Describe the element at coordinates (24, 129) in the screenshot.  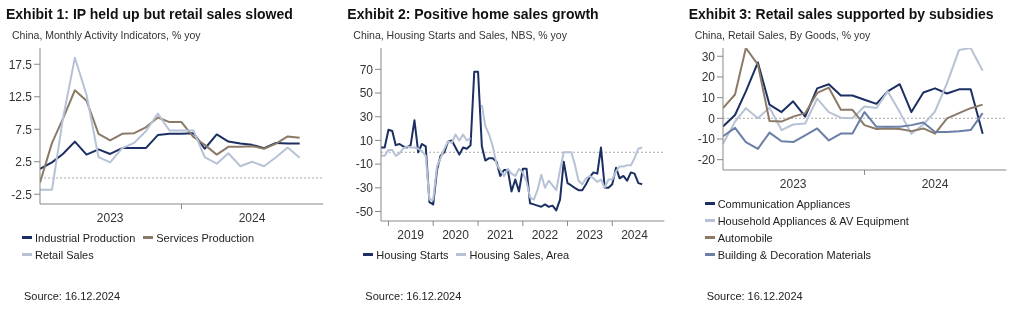
I see `y-tick-label: 7.5` at that location.